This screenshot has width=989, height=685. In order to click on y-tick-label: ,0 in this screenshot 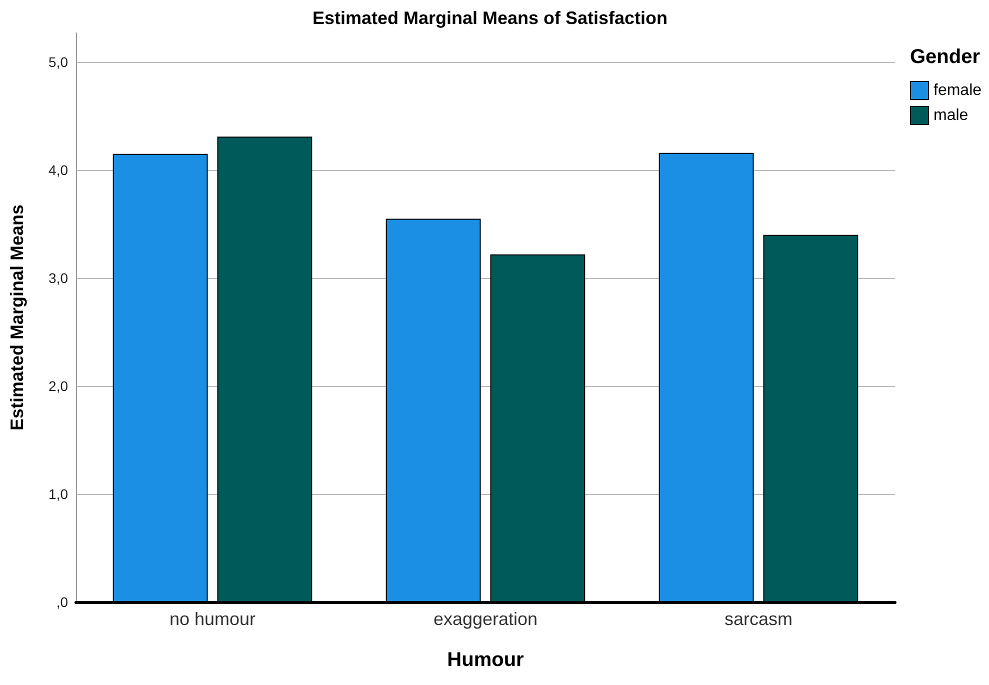, I will do `click(62, 602)`.